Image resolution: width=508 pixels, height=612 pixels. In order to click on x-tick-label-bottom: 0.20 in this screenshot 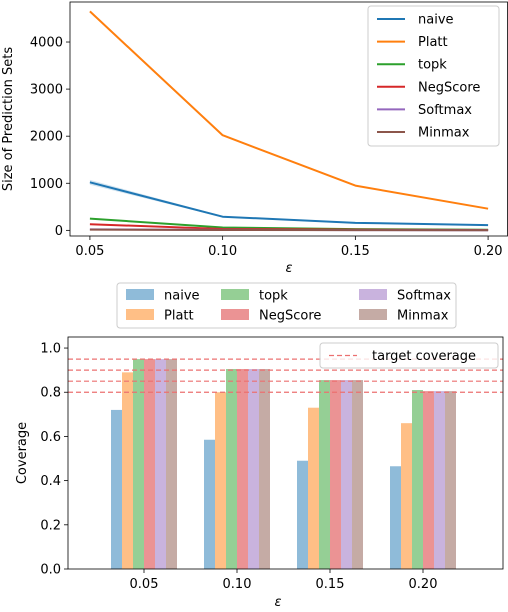, I will do `click(423, 584)`.